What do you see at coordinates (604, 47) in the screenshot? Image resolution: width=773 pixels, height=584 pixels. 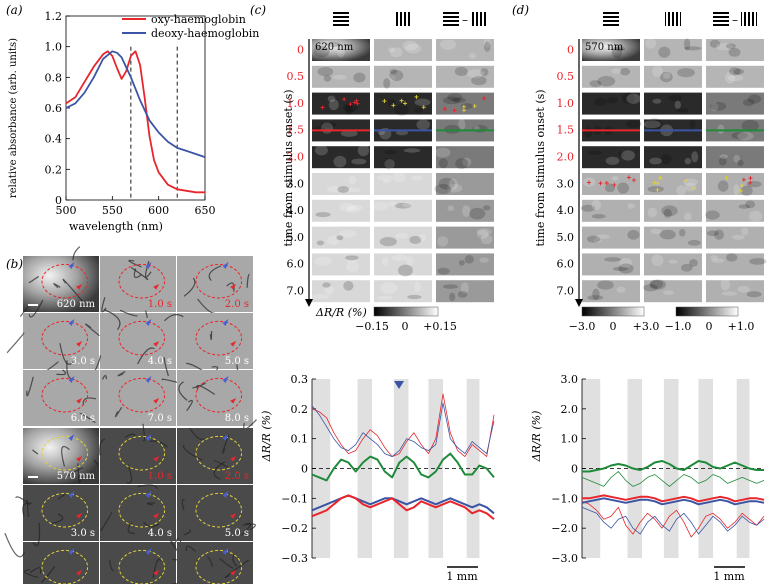 I see `panel-d-wavelength-label: 570 nm` at bounding box center [604, 47].